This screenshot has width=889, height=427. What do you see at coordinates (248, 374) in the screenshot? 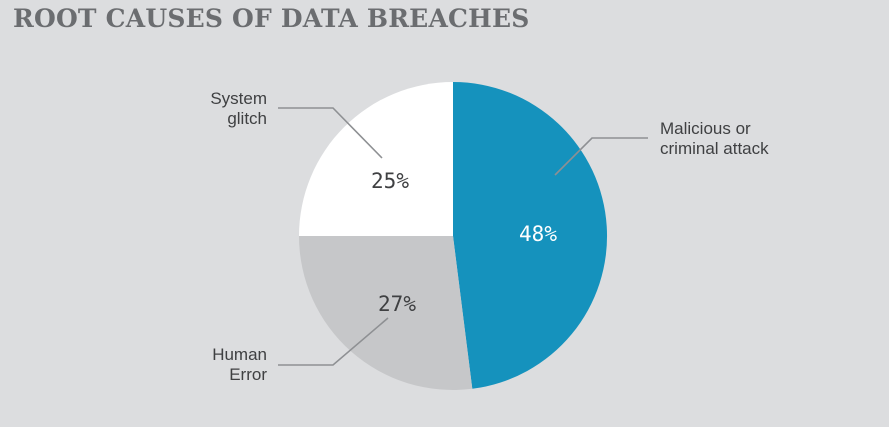
I see `slice-category-line-human-1: Error` at bounding box center [248, 374].